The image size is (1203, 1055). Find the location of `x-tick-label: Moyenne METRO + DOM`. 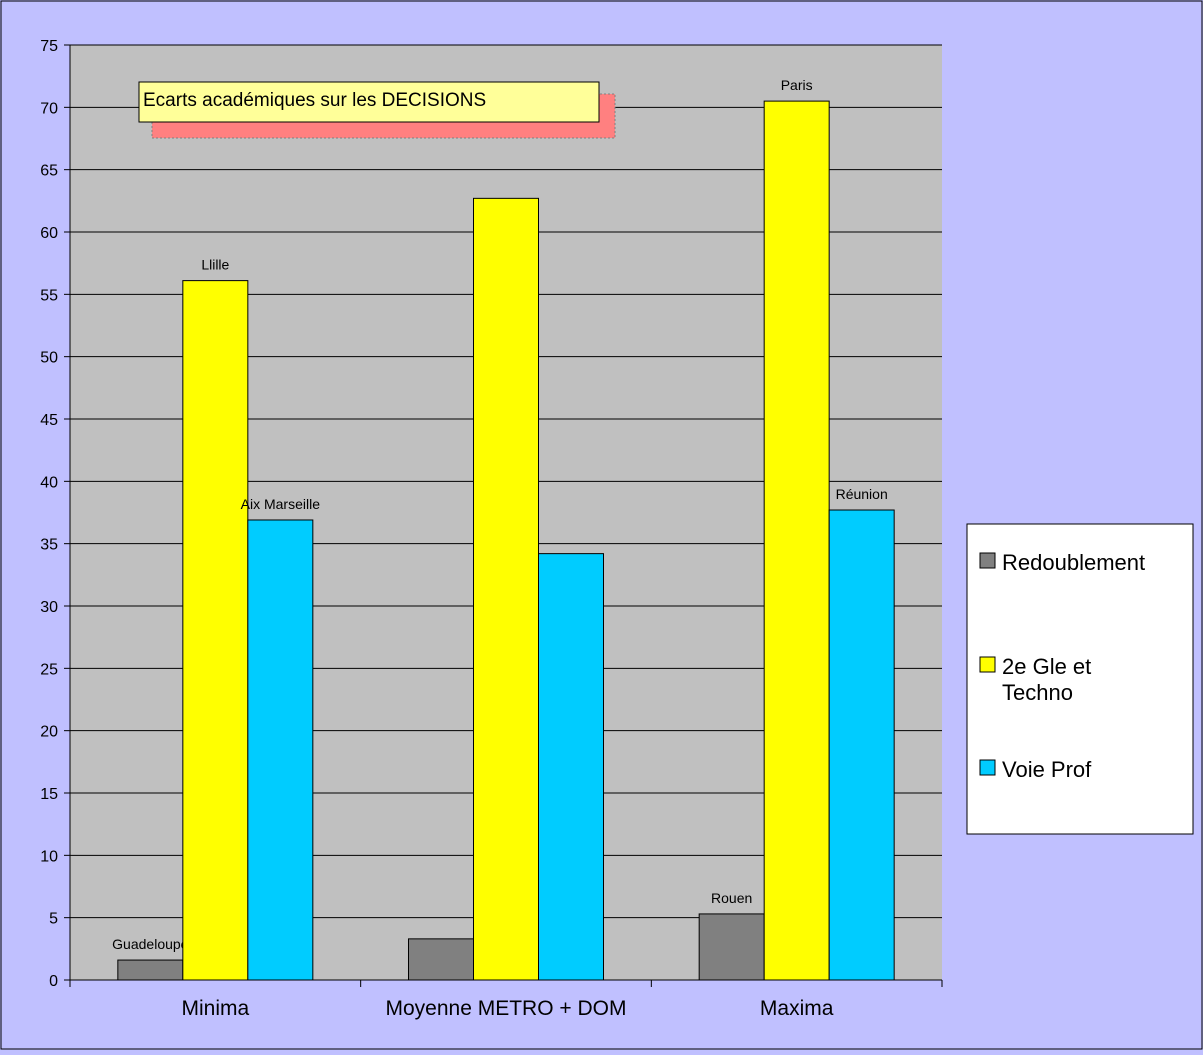

x-tick-label: Moyenne METRO + DOM is located at coordinates (506, 1008).